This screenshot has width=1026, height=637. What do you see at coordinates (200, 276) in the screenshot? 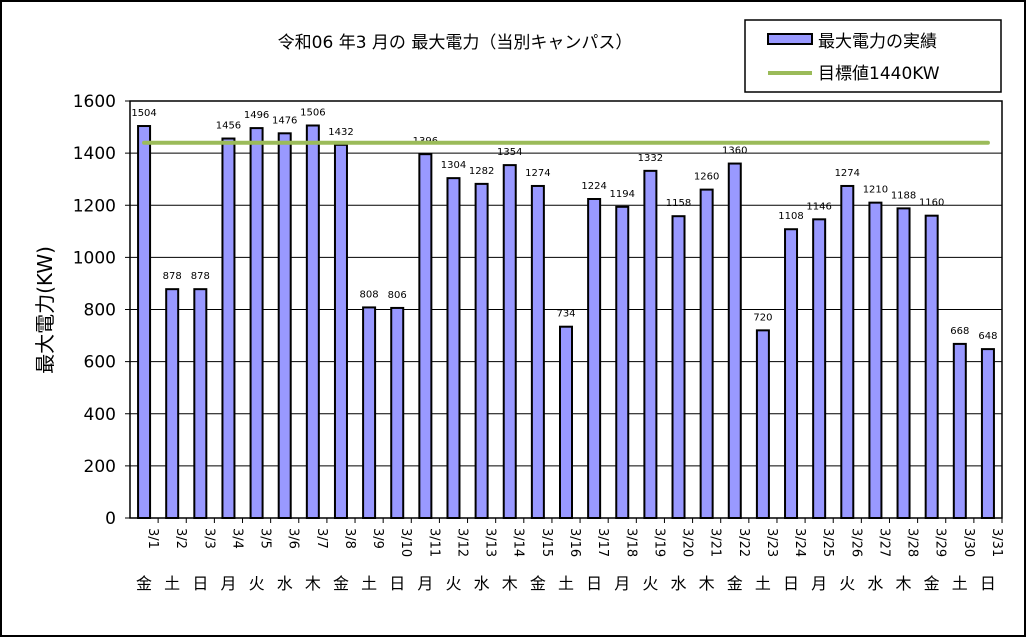
I see `data-label: 878` at bounding box center [200, 276].